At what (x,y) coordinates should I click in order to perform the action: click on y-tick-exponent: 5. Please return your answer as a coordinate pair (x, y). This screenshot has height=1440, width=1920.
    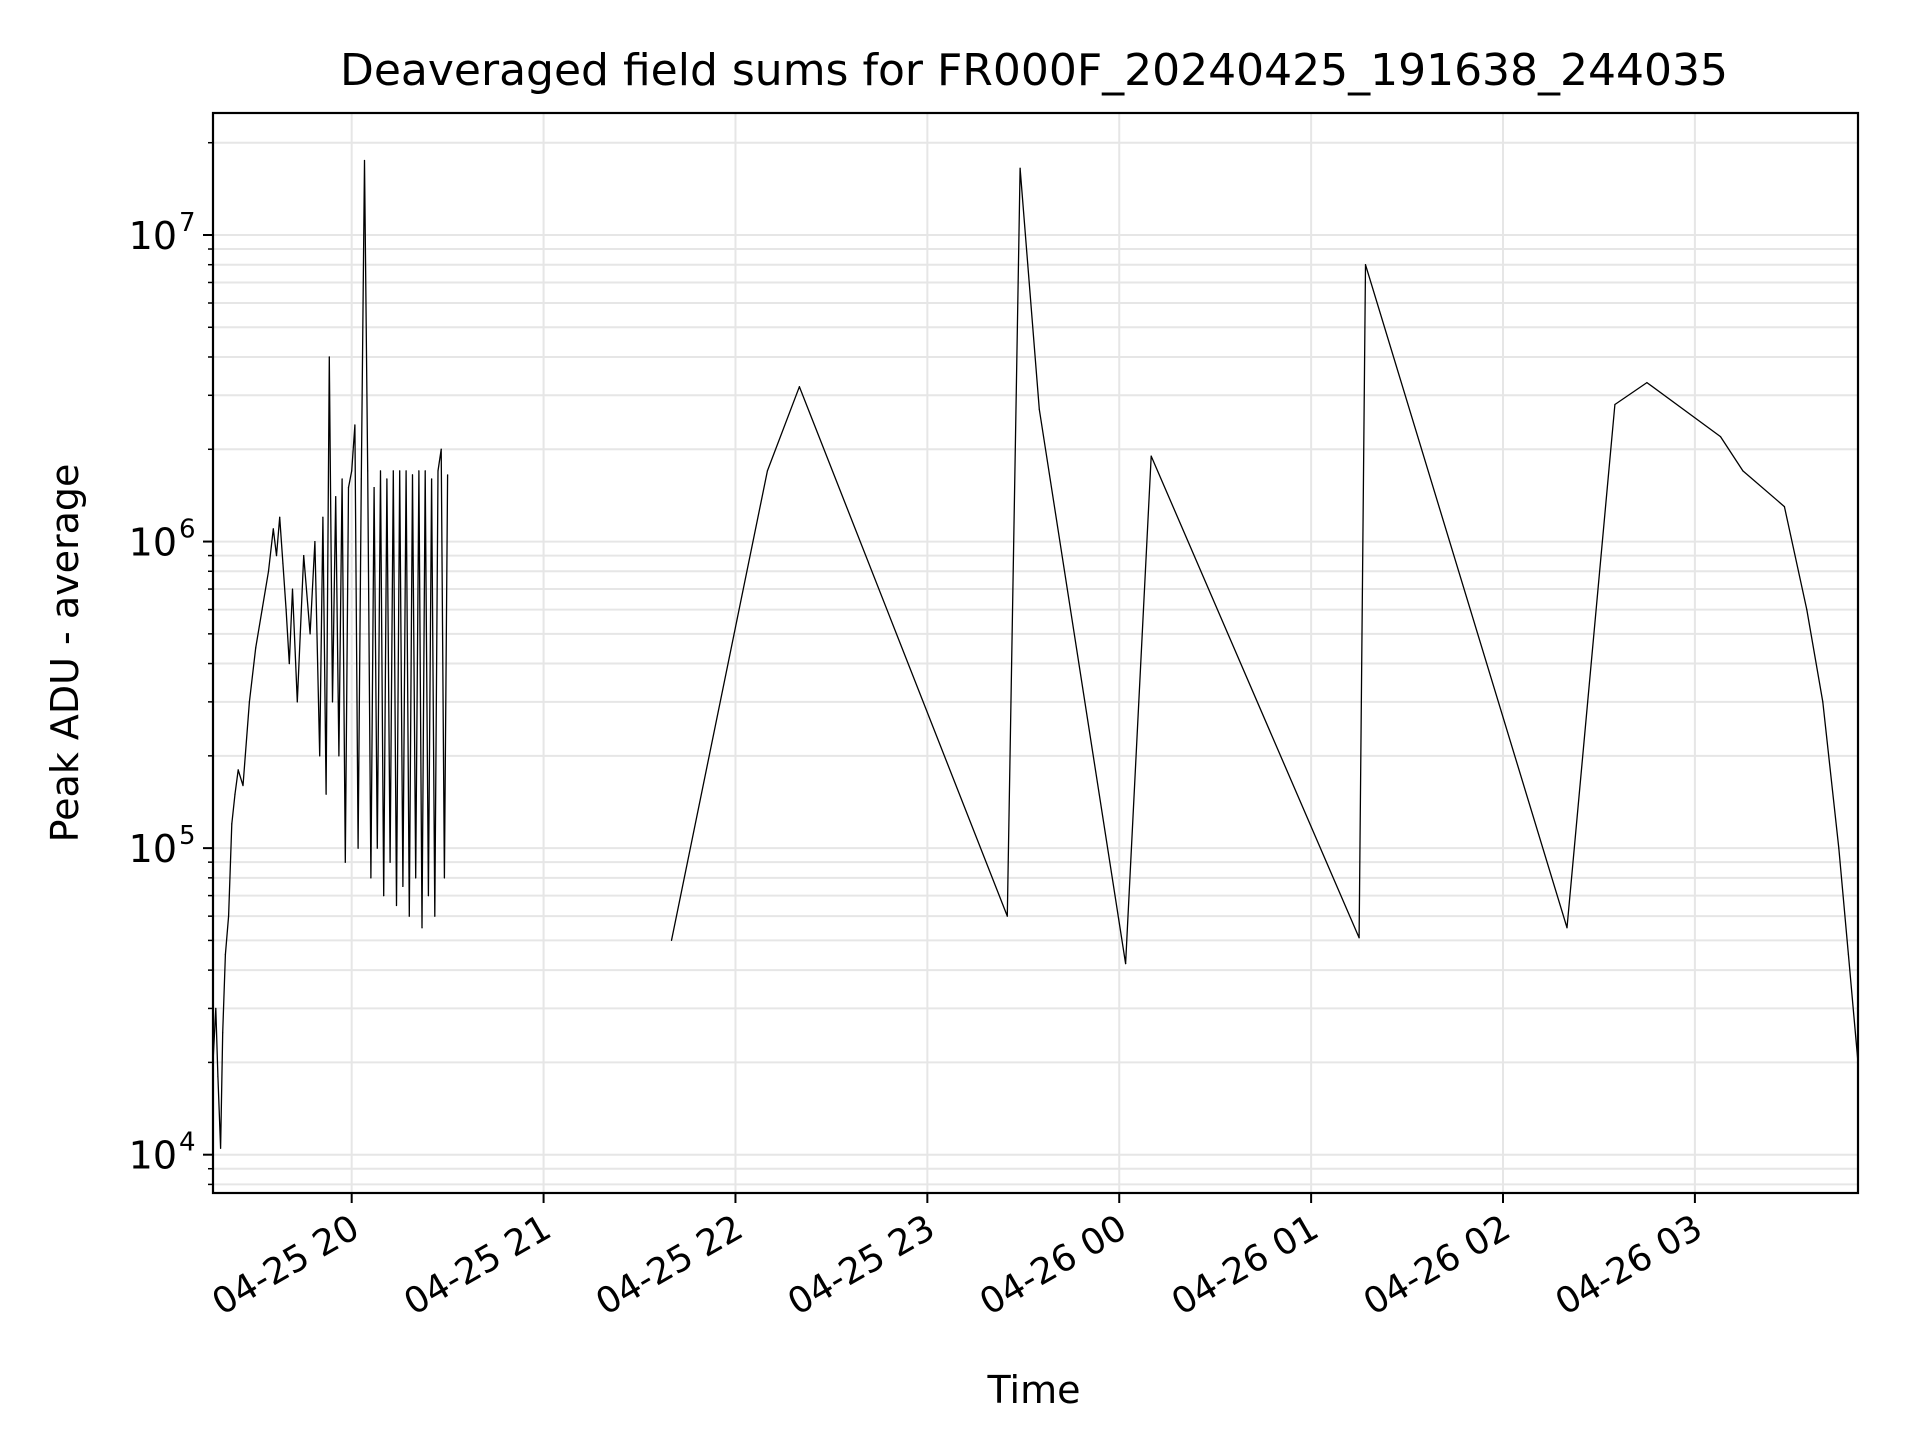
    Looking at the image, I should click on (187, 836).